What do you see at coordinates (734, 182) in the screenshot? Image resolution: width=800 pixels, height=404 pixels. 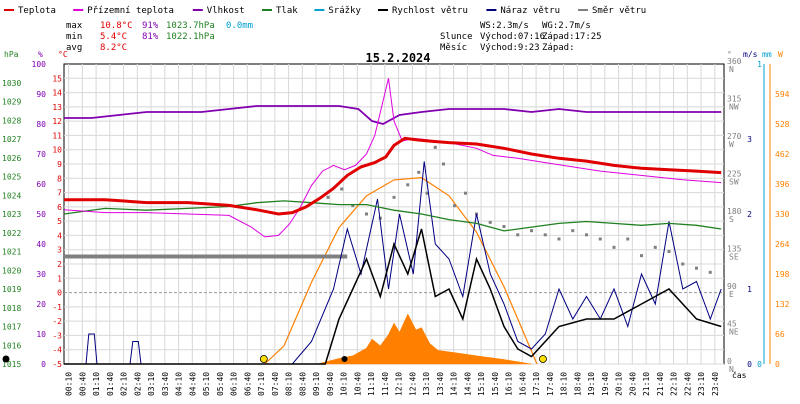 I see `direction-letter: SW` at bounding box center [734, 182].